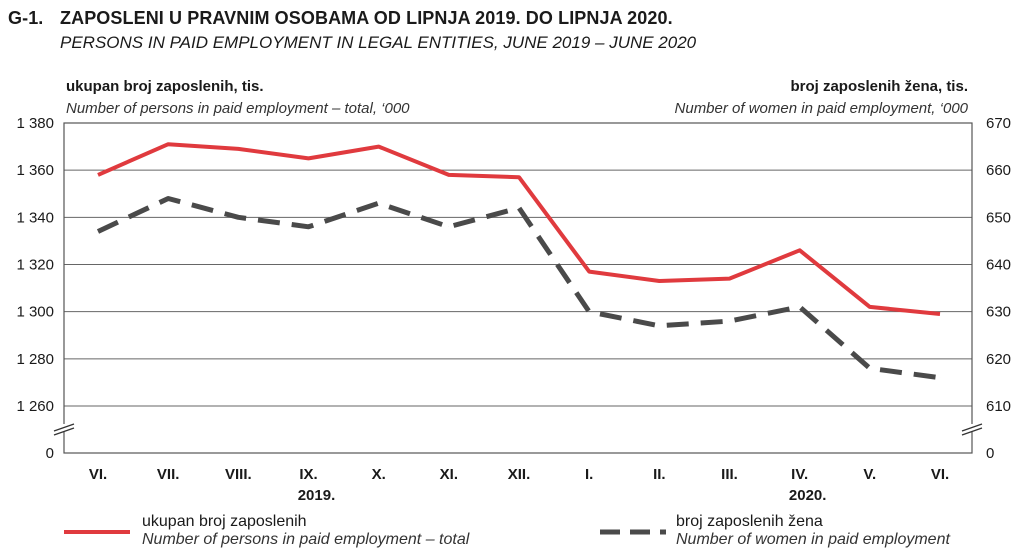 The height and width of the screenshot is (559, 1024). Describe the element at coordinates (998, 217) in the screenshot. I see `y-right-tick-label: 650` at that location.